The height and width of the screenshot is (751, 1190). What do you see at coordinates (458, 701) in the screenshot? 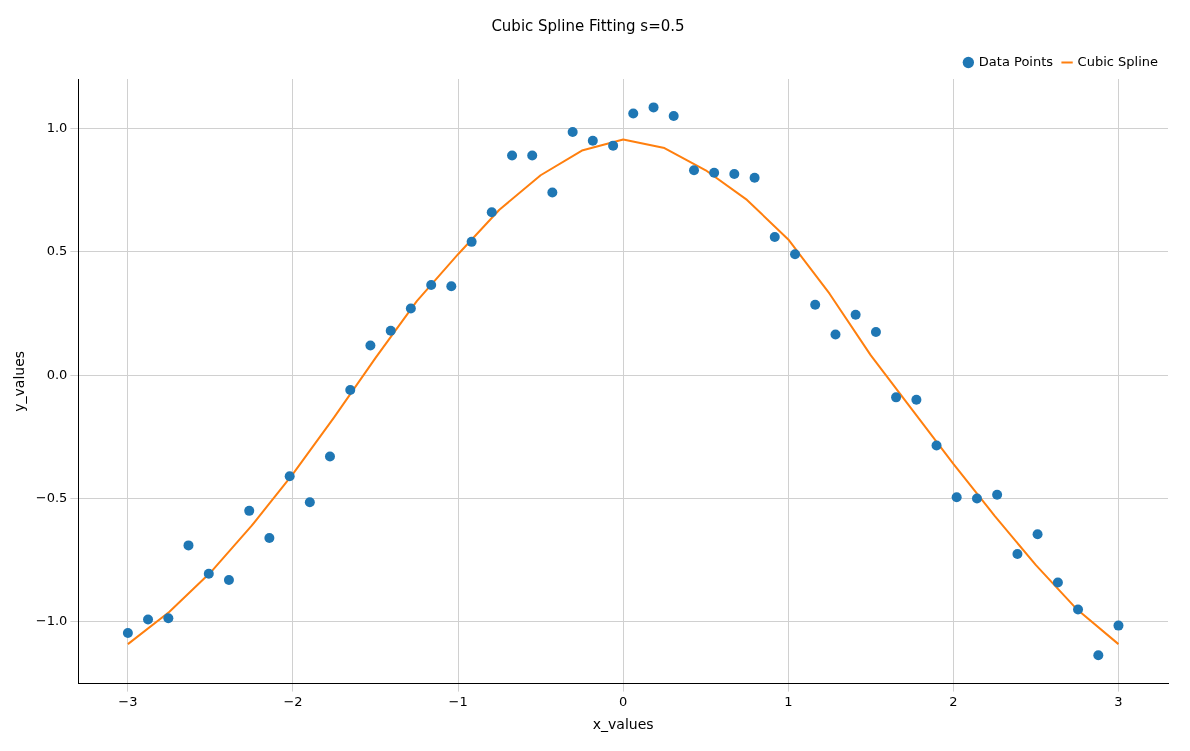
I see `x-tick-label: −1` at bounding box center [458, 701].